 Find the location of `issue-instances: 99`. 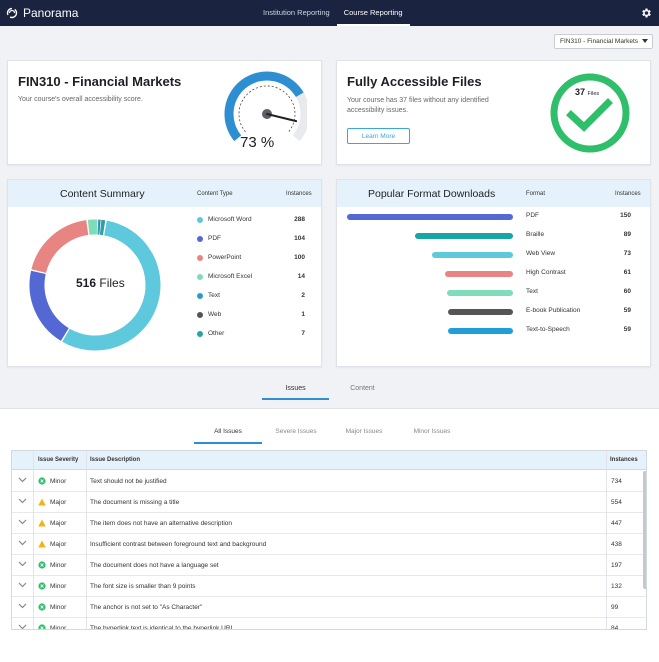

issue-instances: 99 is located at coordinates (615, 607).